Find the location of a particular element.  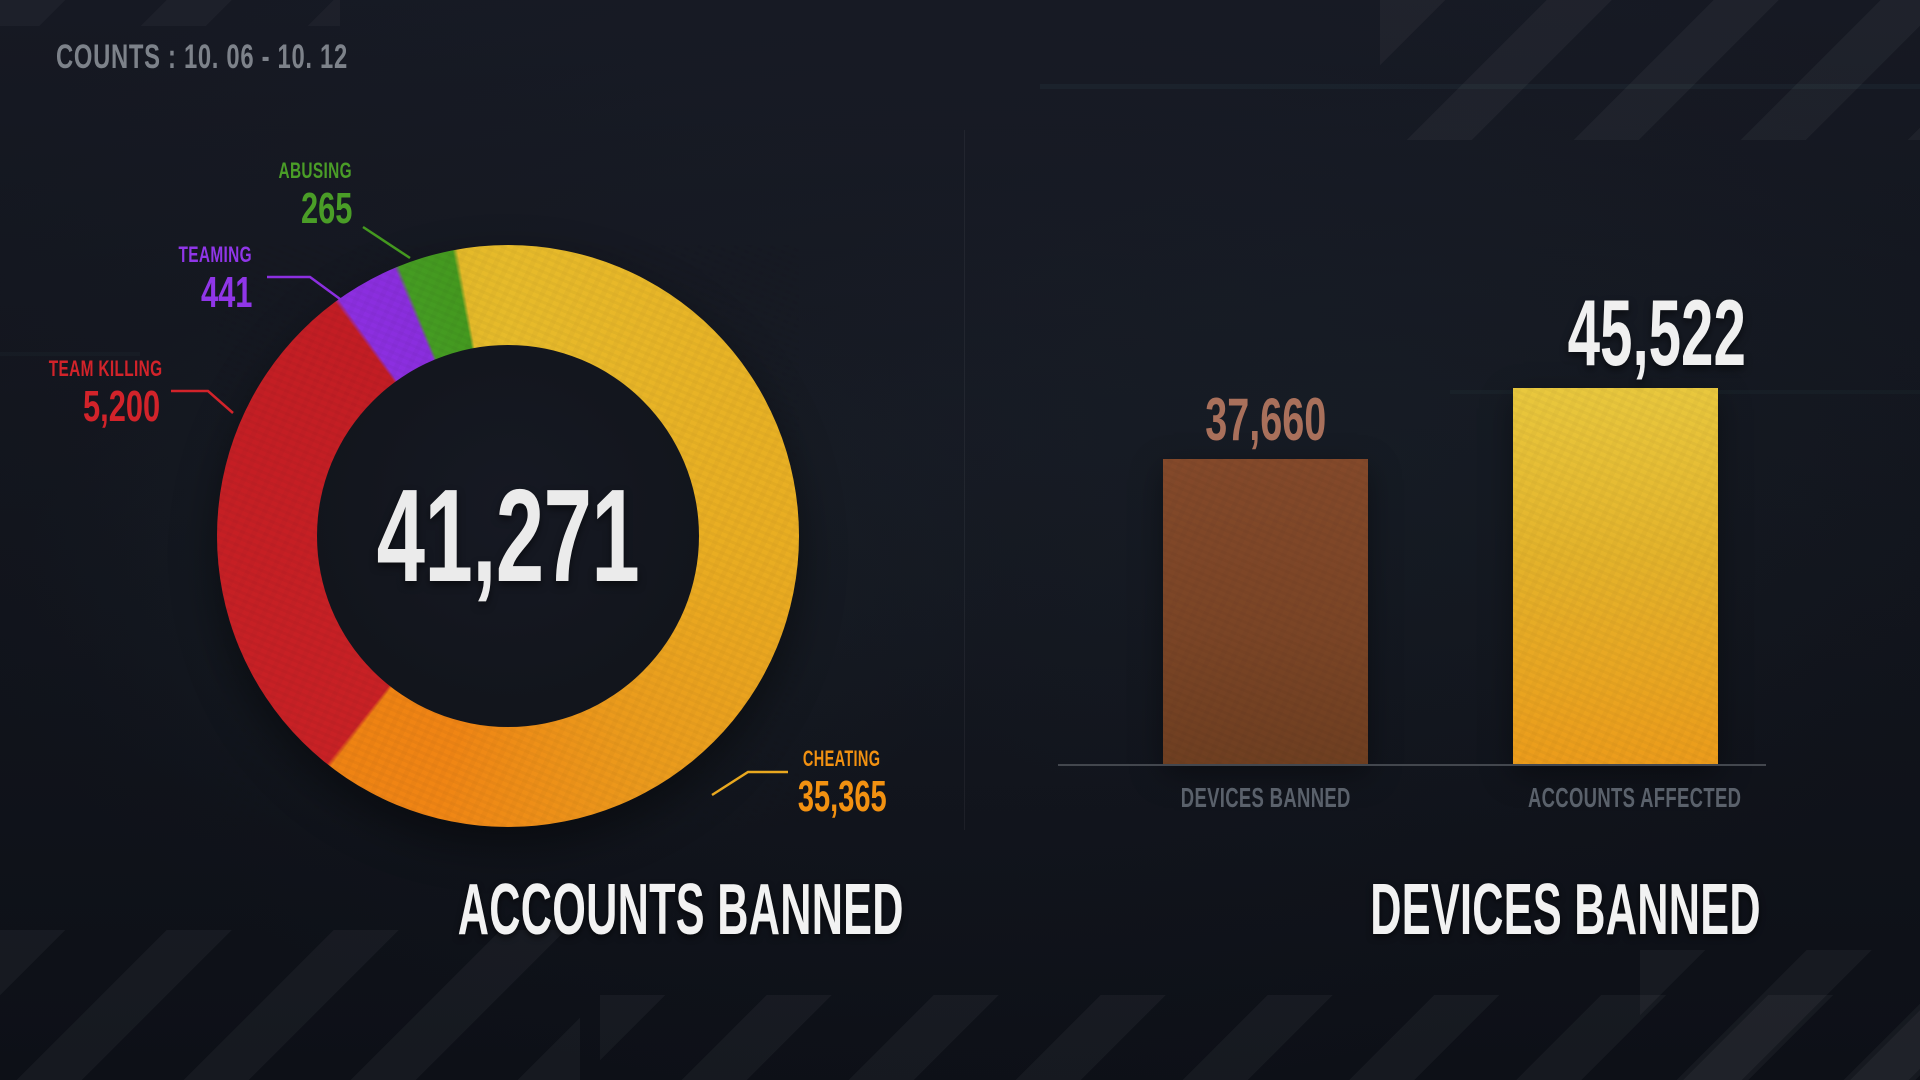

teaming-label: TEAMING is located at coordinates (215, 254).